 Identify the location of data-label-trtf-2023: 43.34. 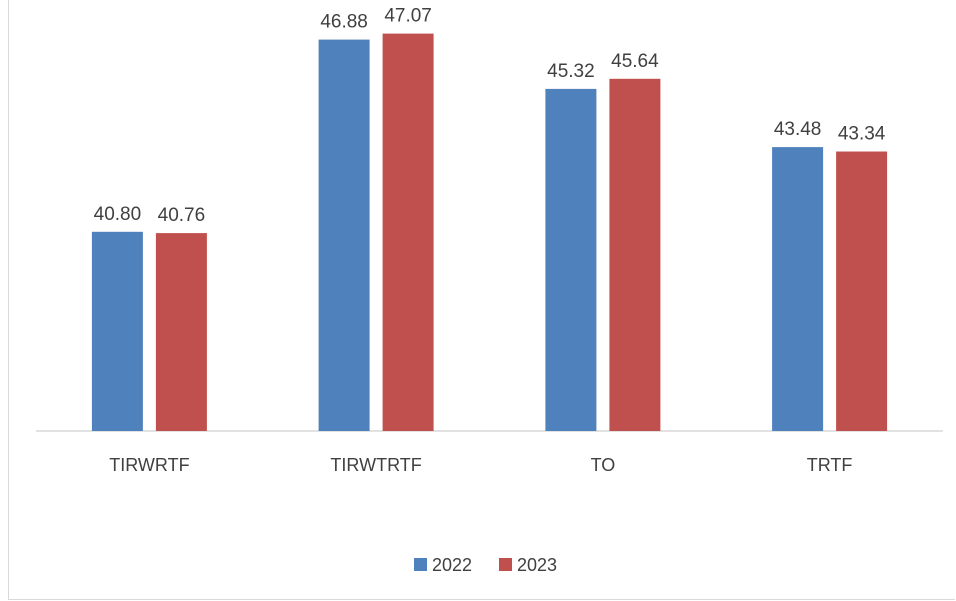
(862, 134).